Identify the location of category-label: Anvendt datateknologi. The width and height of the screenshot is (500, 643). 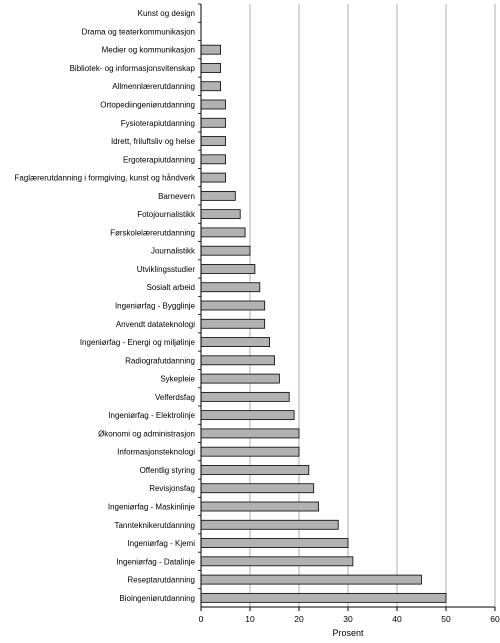
(155, 324).